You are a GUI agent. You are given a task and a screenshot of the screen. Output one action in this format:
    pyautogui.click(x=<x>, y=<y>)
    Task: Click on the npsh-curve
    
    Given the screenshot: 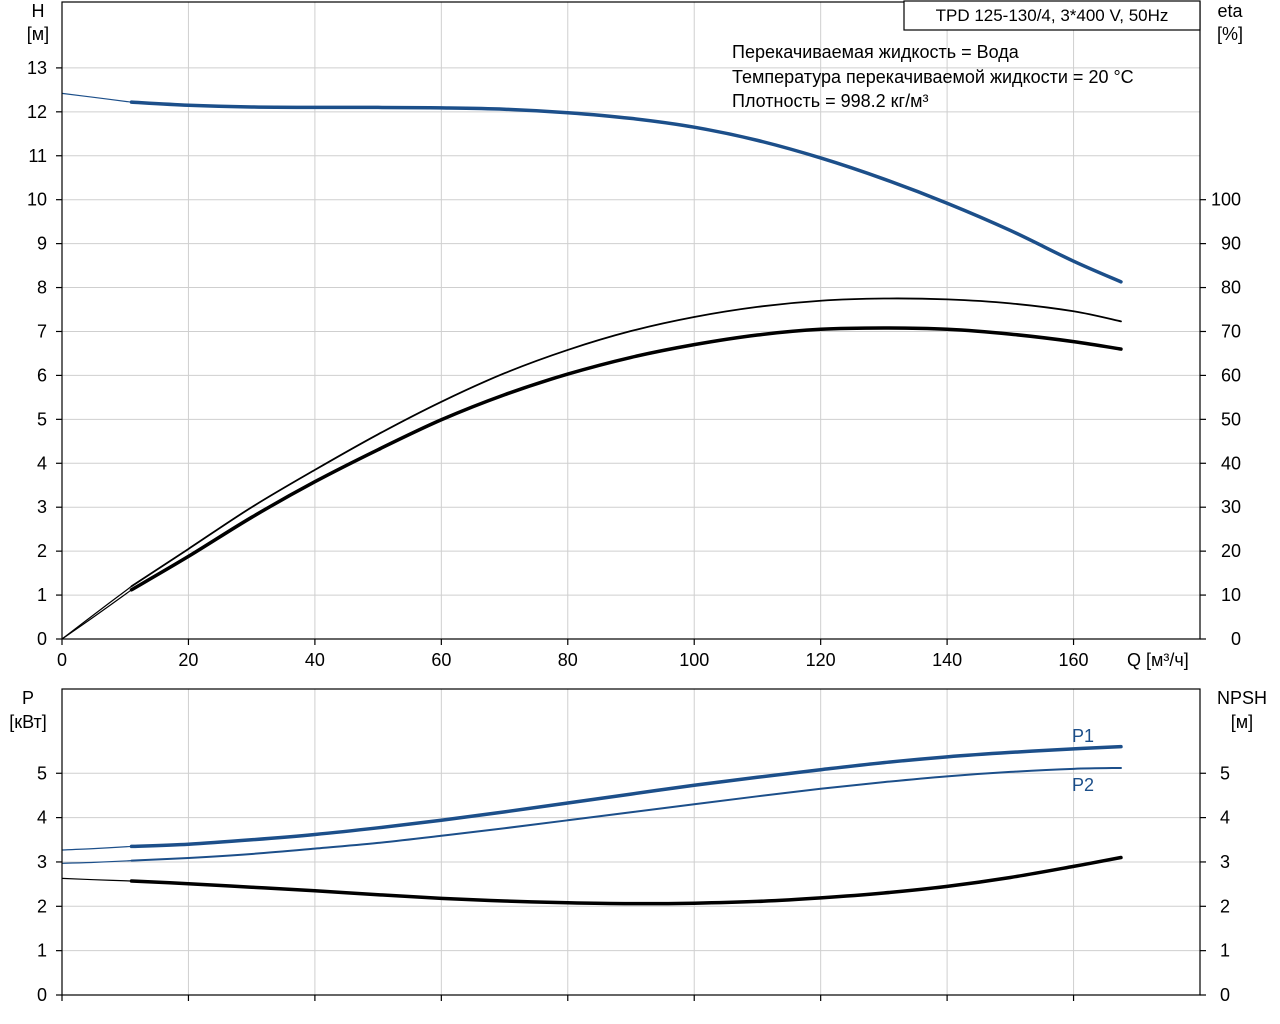 What is the action you would take?
    pyautogui.click(x=626, y=880)
    